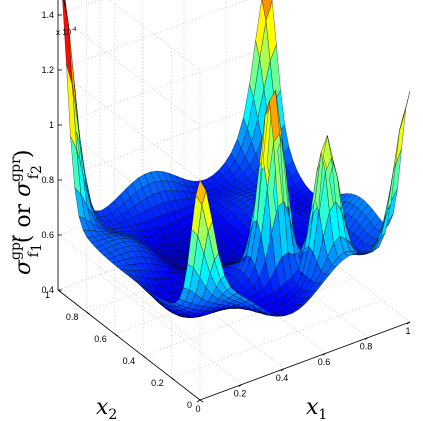 This screenshot has height=421, width=423. I want to click on x2-tick-label: 0.2, so click(157, 383).